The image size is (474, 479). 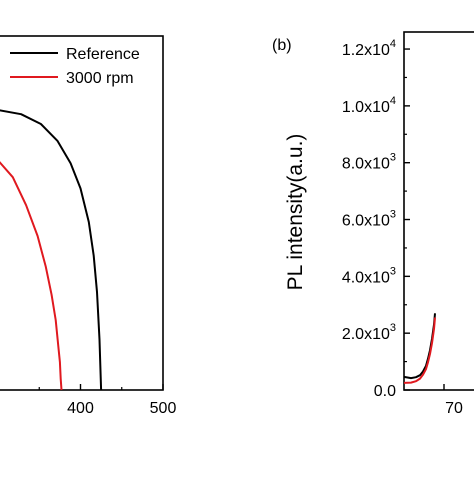 I want to click on panel-b-label: (b), so click(x=282, y=45).